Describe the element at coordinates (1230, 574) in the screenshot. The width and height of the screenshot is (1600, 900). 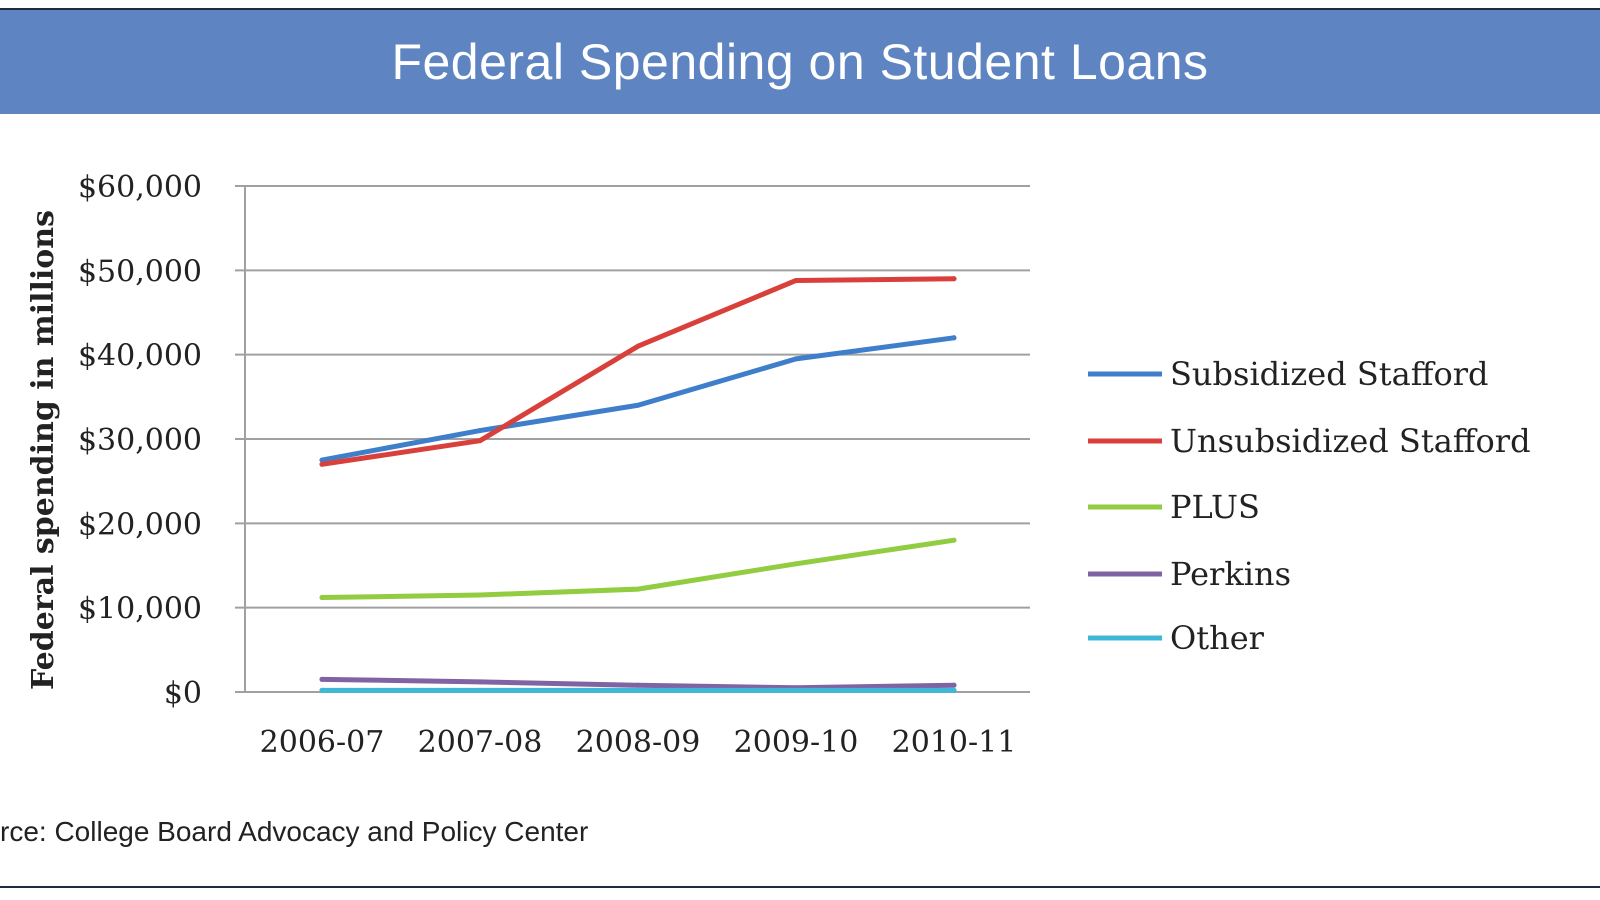
I see `legend-label: Perkins` at that location.